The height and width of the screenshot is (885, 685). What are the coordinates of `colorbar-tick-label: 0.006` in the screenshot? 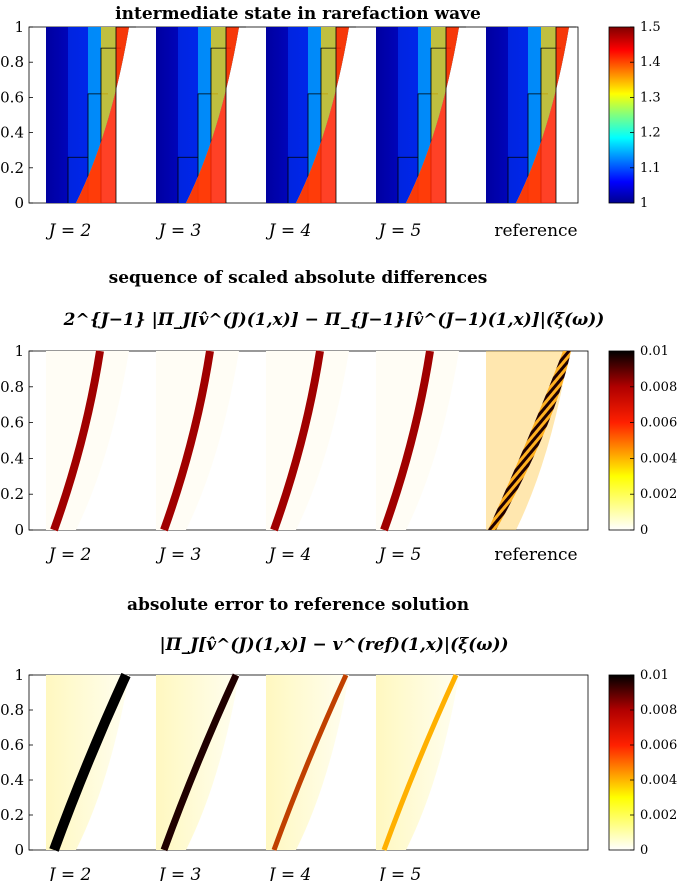 It's located at (658, 423).